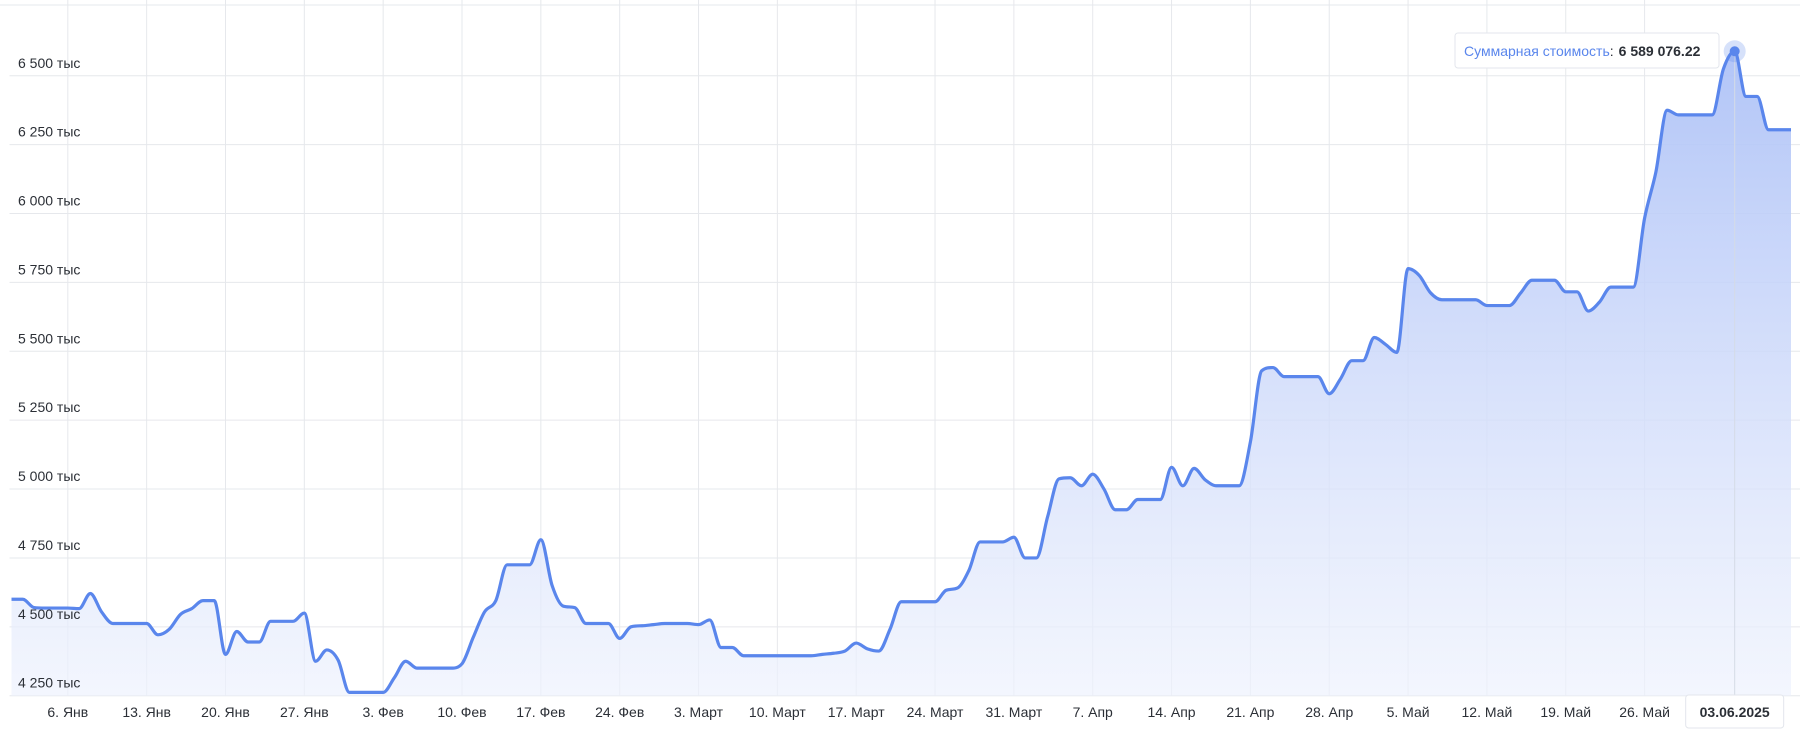 The width and height of the screenshot is (1800, 737). I want to click on x-tick-label: 7. Апр, so click(1093, 712).